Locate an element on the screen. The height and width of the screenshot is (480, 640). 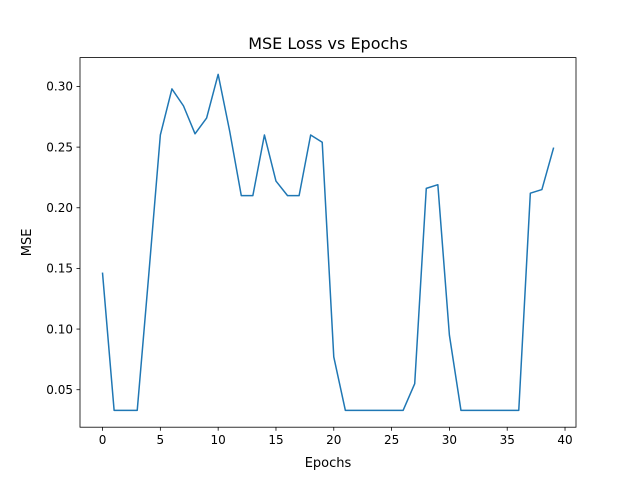
y-tick-label: 0.05 is located at coordinates (59, 390).